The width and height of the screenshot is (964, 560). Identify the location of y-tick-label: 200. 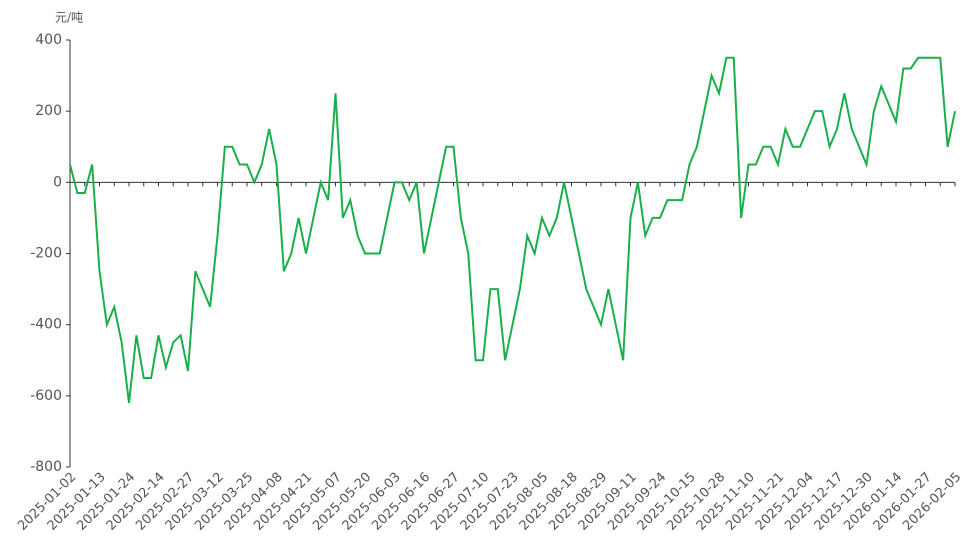
(48, 111).